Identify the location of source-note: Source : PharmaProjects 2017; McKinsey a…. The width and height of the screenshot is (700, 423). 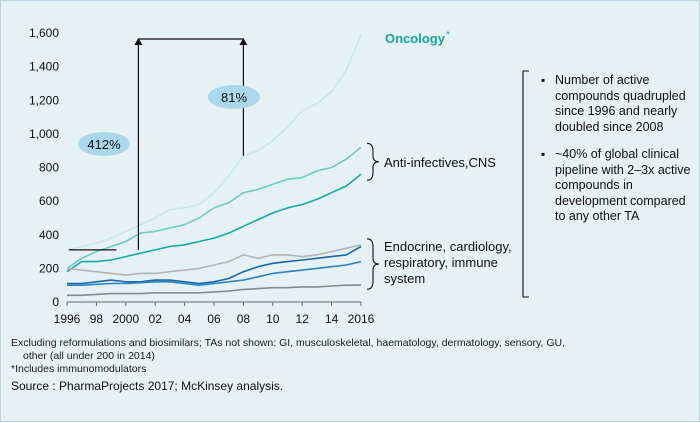
(147, 386).